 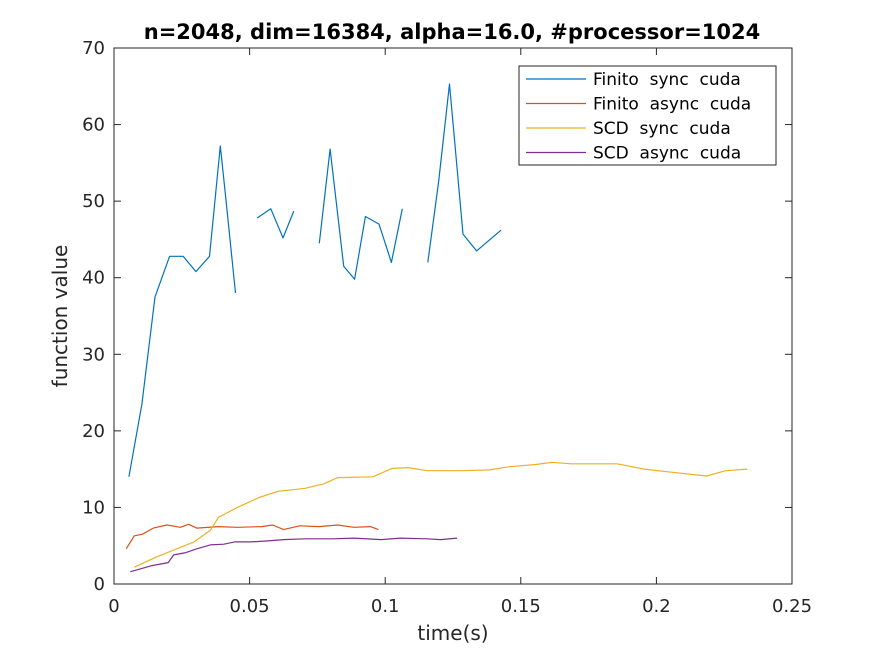 I want to click on y-tick-label: 60, so click(x=93, y=125).